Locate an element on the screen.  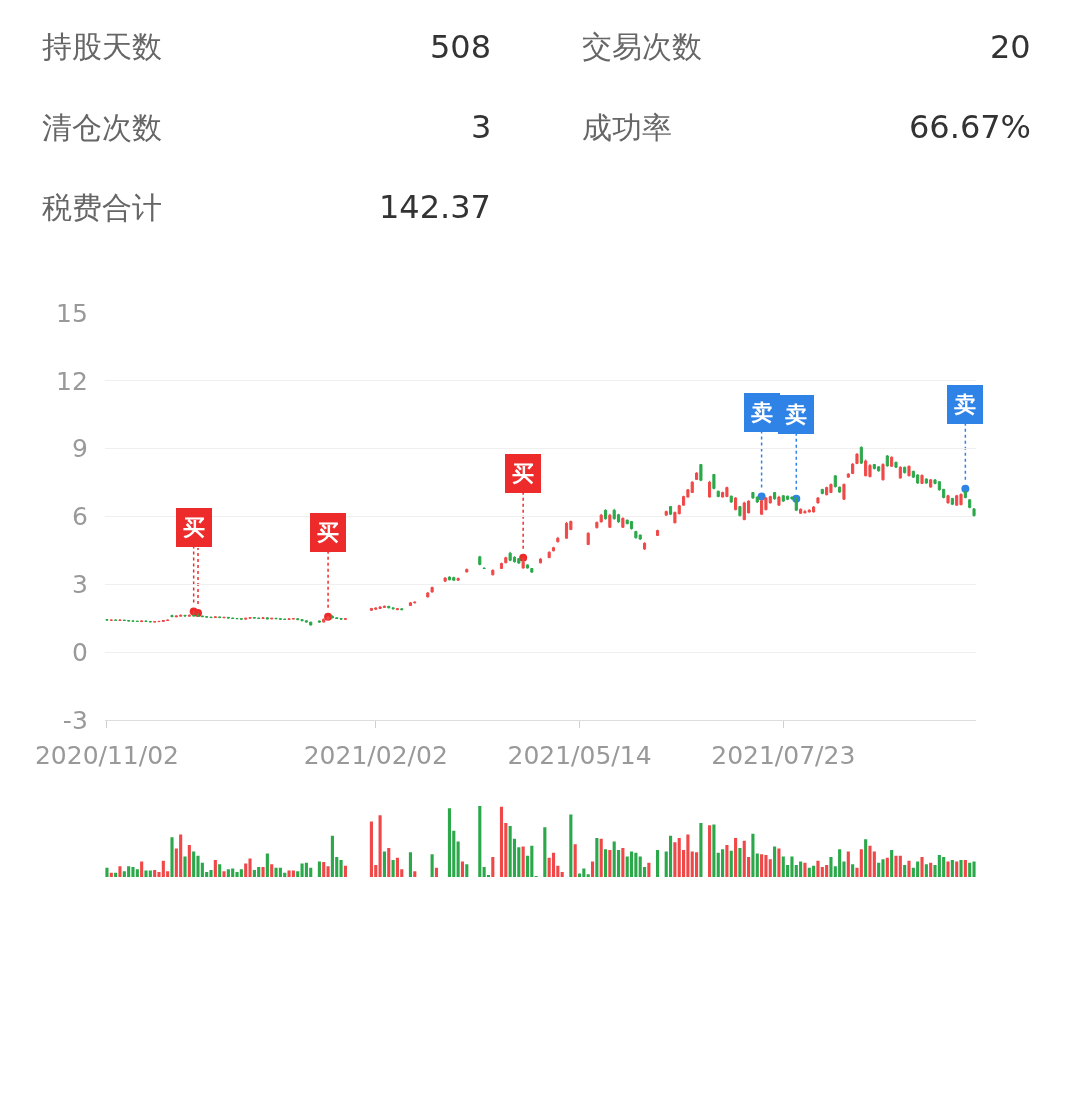
y-tick-label: 0 is located at coordinates (79, 652).